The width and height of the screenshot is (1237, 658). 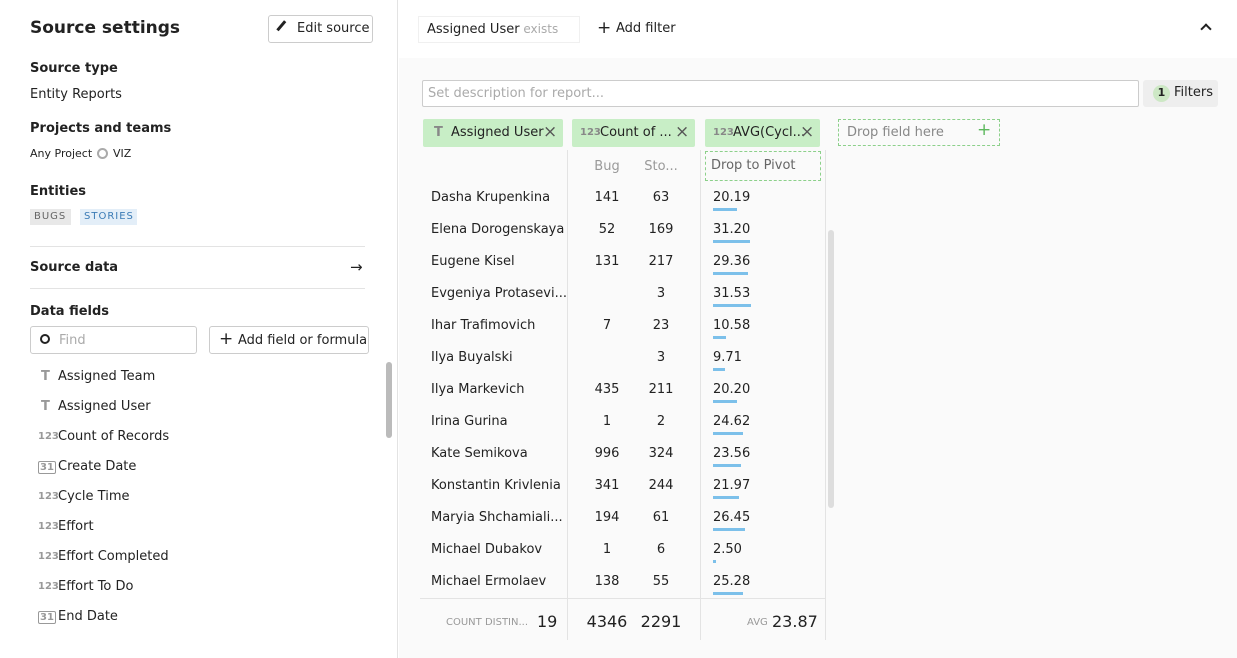 What do you see at coordinates (479, 453) in the screenshot?
I see `row-name: Kate Semikova` at bounding box center [479, 453].